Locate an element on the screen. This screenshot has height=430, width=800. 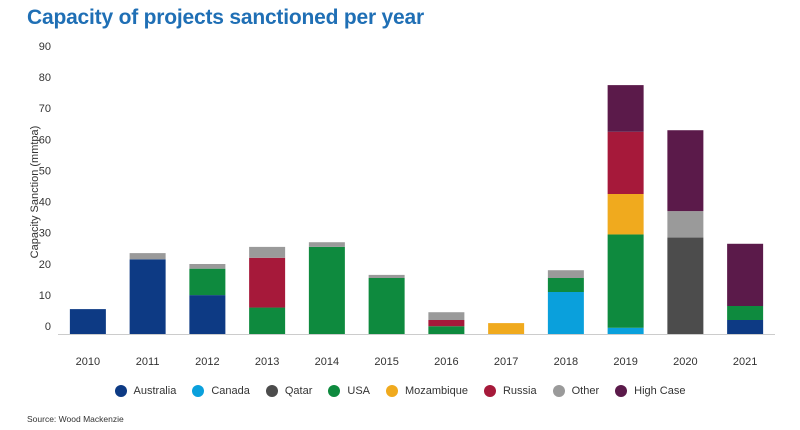
y-tick-label: 30 is located at coordinates (45, 234).